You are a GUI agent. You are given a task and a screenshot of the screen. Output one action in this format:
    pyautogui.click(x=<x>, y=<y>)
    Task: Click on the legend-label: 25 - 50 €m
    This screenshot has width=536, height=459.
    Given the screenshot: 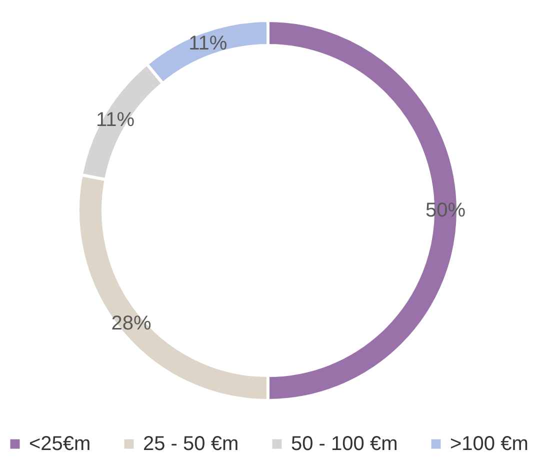 What is the action you would take?
    pyautogui.click(x=191, y=444)
    